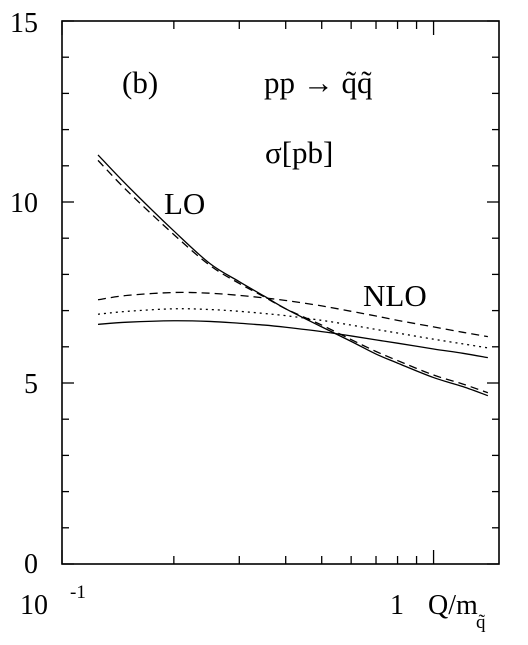 This screenshot has width=528, height=645. What do you see at coordinates (299, 152) in the screenshot?
I see `quantity-label: σ[pb]` at bounding box center [299, 152].